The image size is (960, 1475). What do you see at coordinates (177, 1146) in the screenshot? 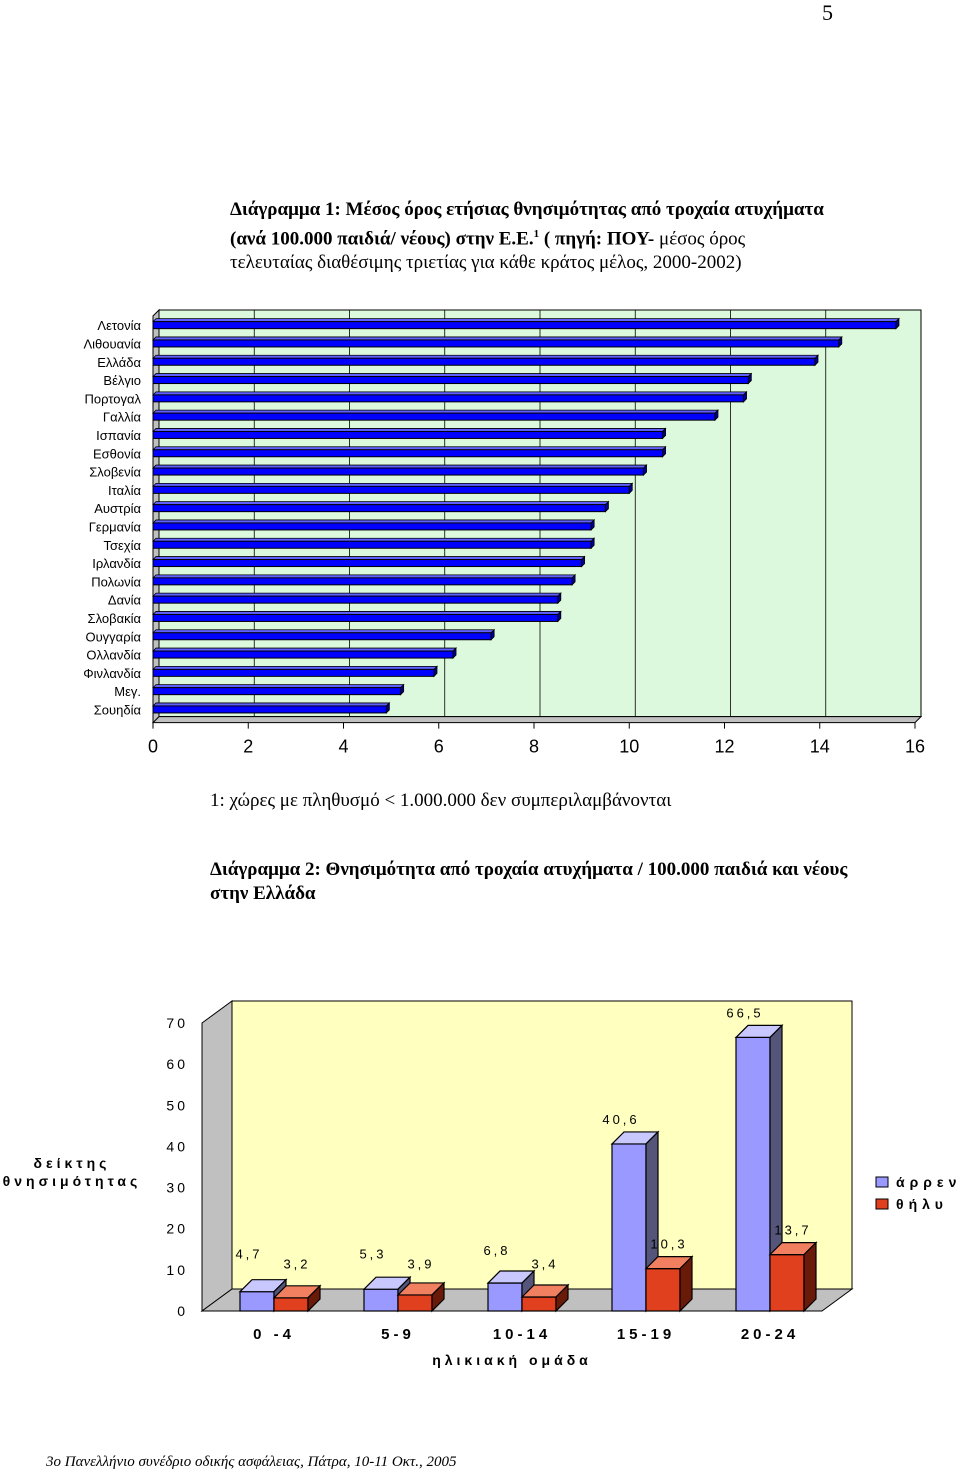
I see `chart2-y-tick-label: 40` at bounding box center [177, 1146].